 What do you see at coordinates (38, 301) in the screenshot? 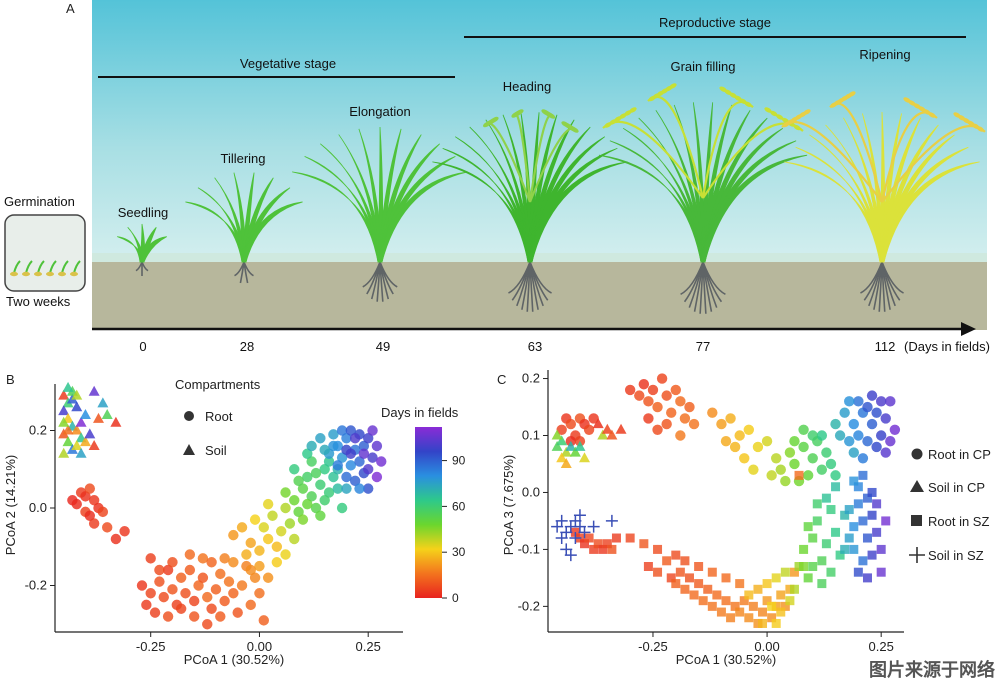
I see `two-weeks-label: Two weeks` at bounding box center [38, 301].